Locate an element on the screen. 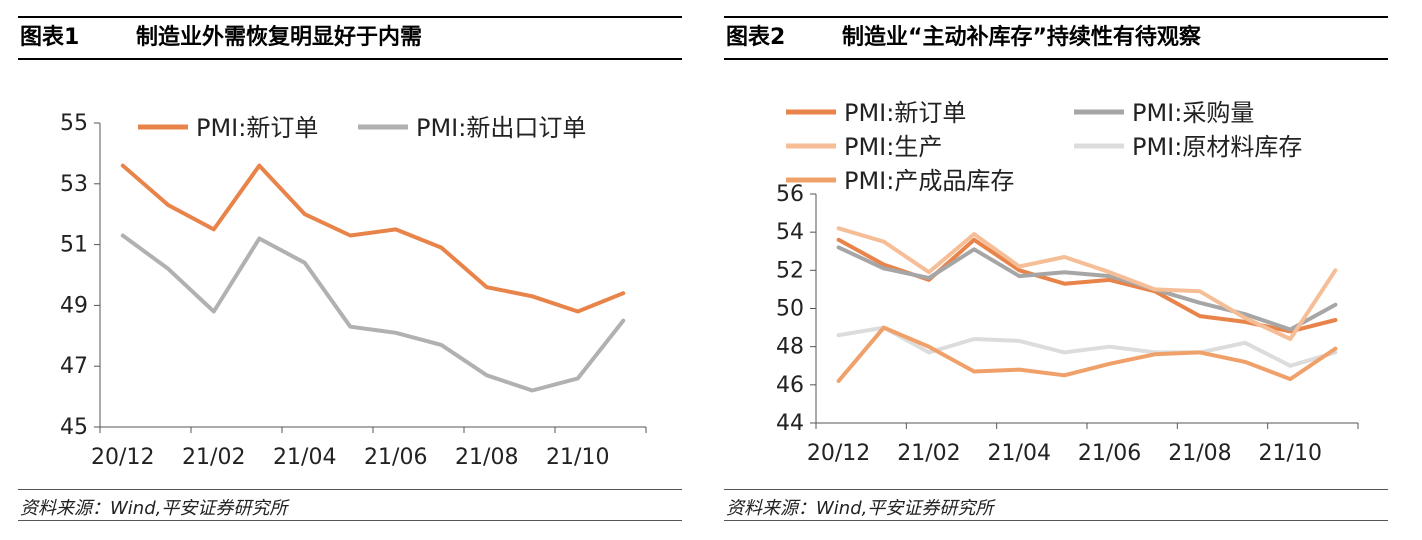  y-tick-label: 52 is located at coordinates (790, 270).